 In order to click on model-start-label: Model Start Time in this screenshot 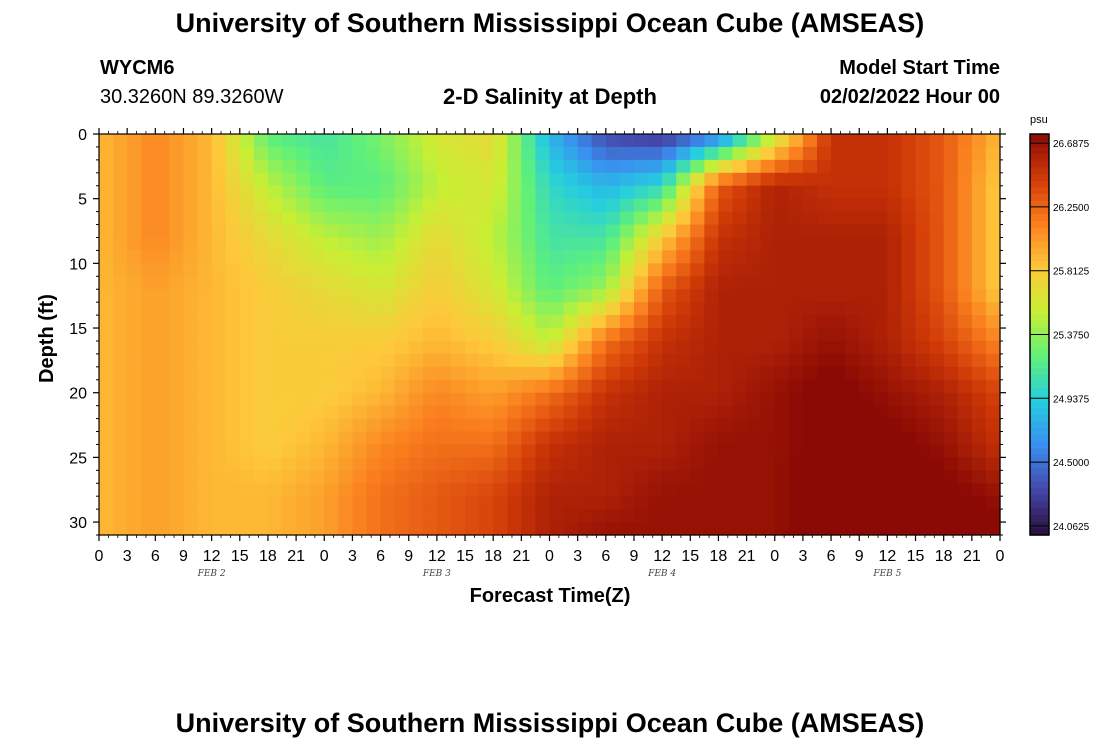, I will do `click(919, 68)`.